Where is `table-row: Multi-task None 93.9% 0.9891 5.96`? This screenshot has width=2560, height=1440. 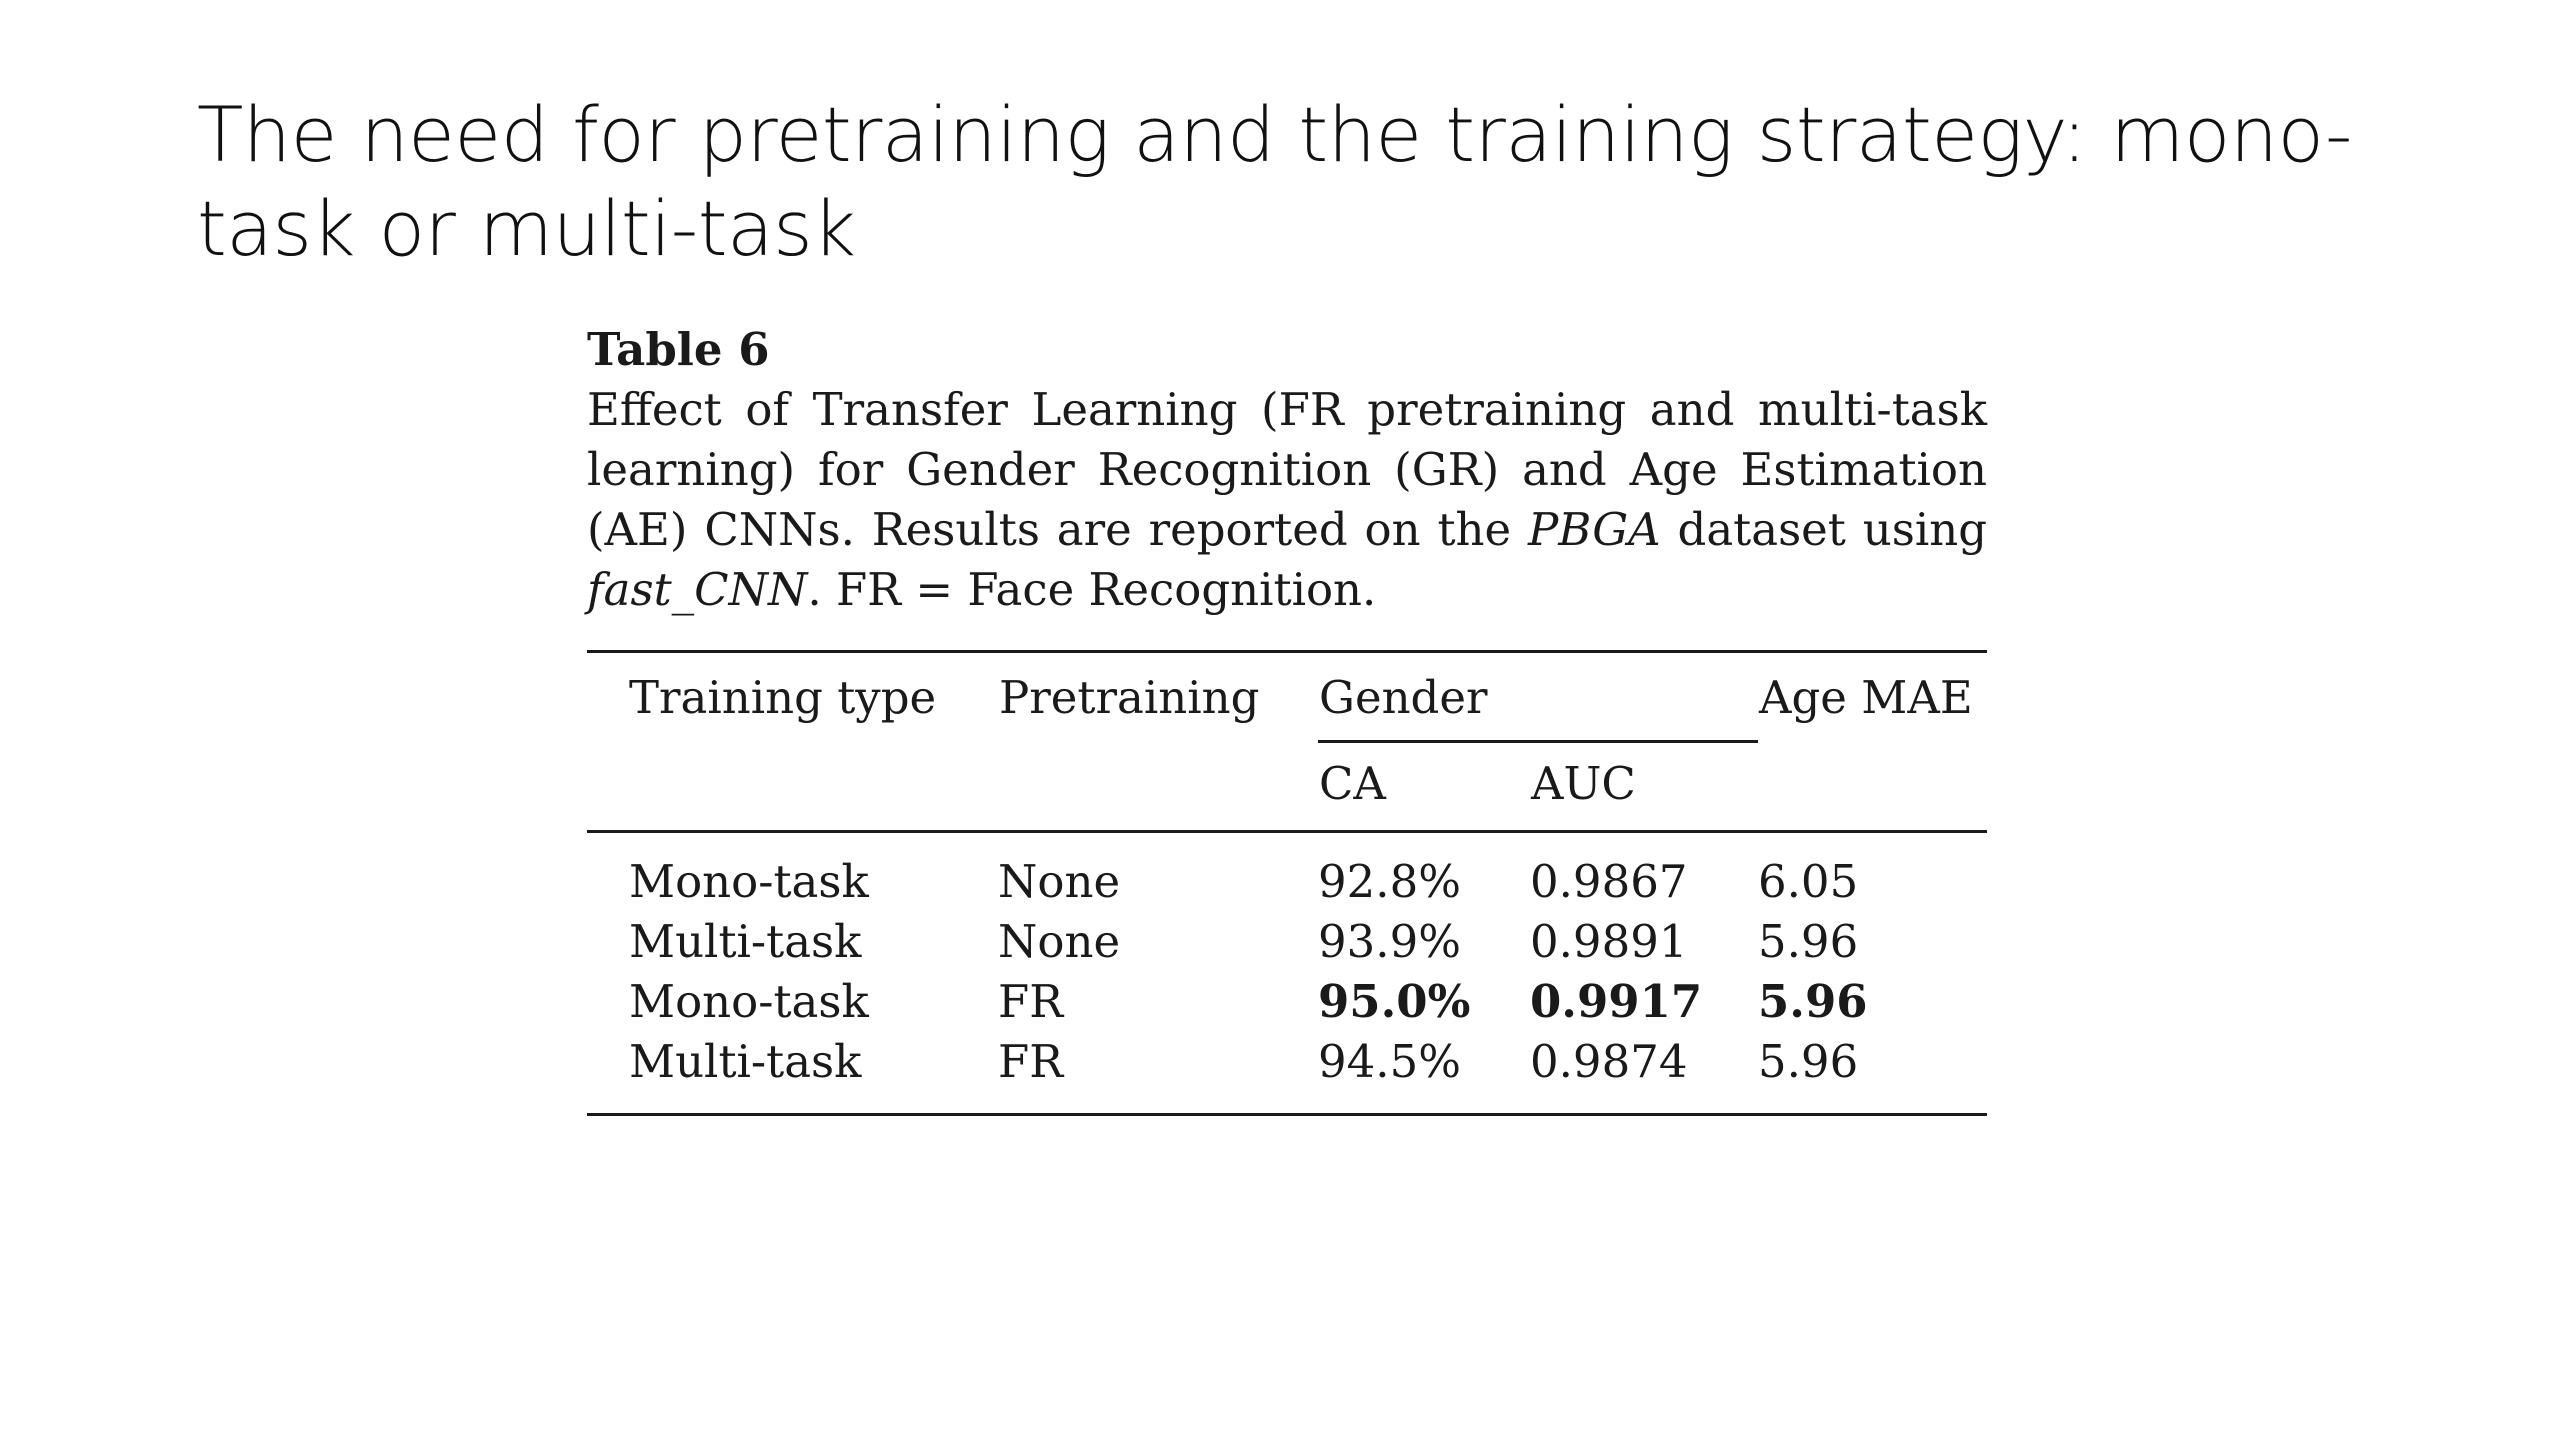
table-row: Multi-task None 93.9% 0.9891 5.96 is located at coordinates (1287, 941).